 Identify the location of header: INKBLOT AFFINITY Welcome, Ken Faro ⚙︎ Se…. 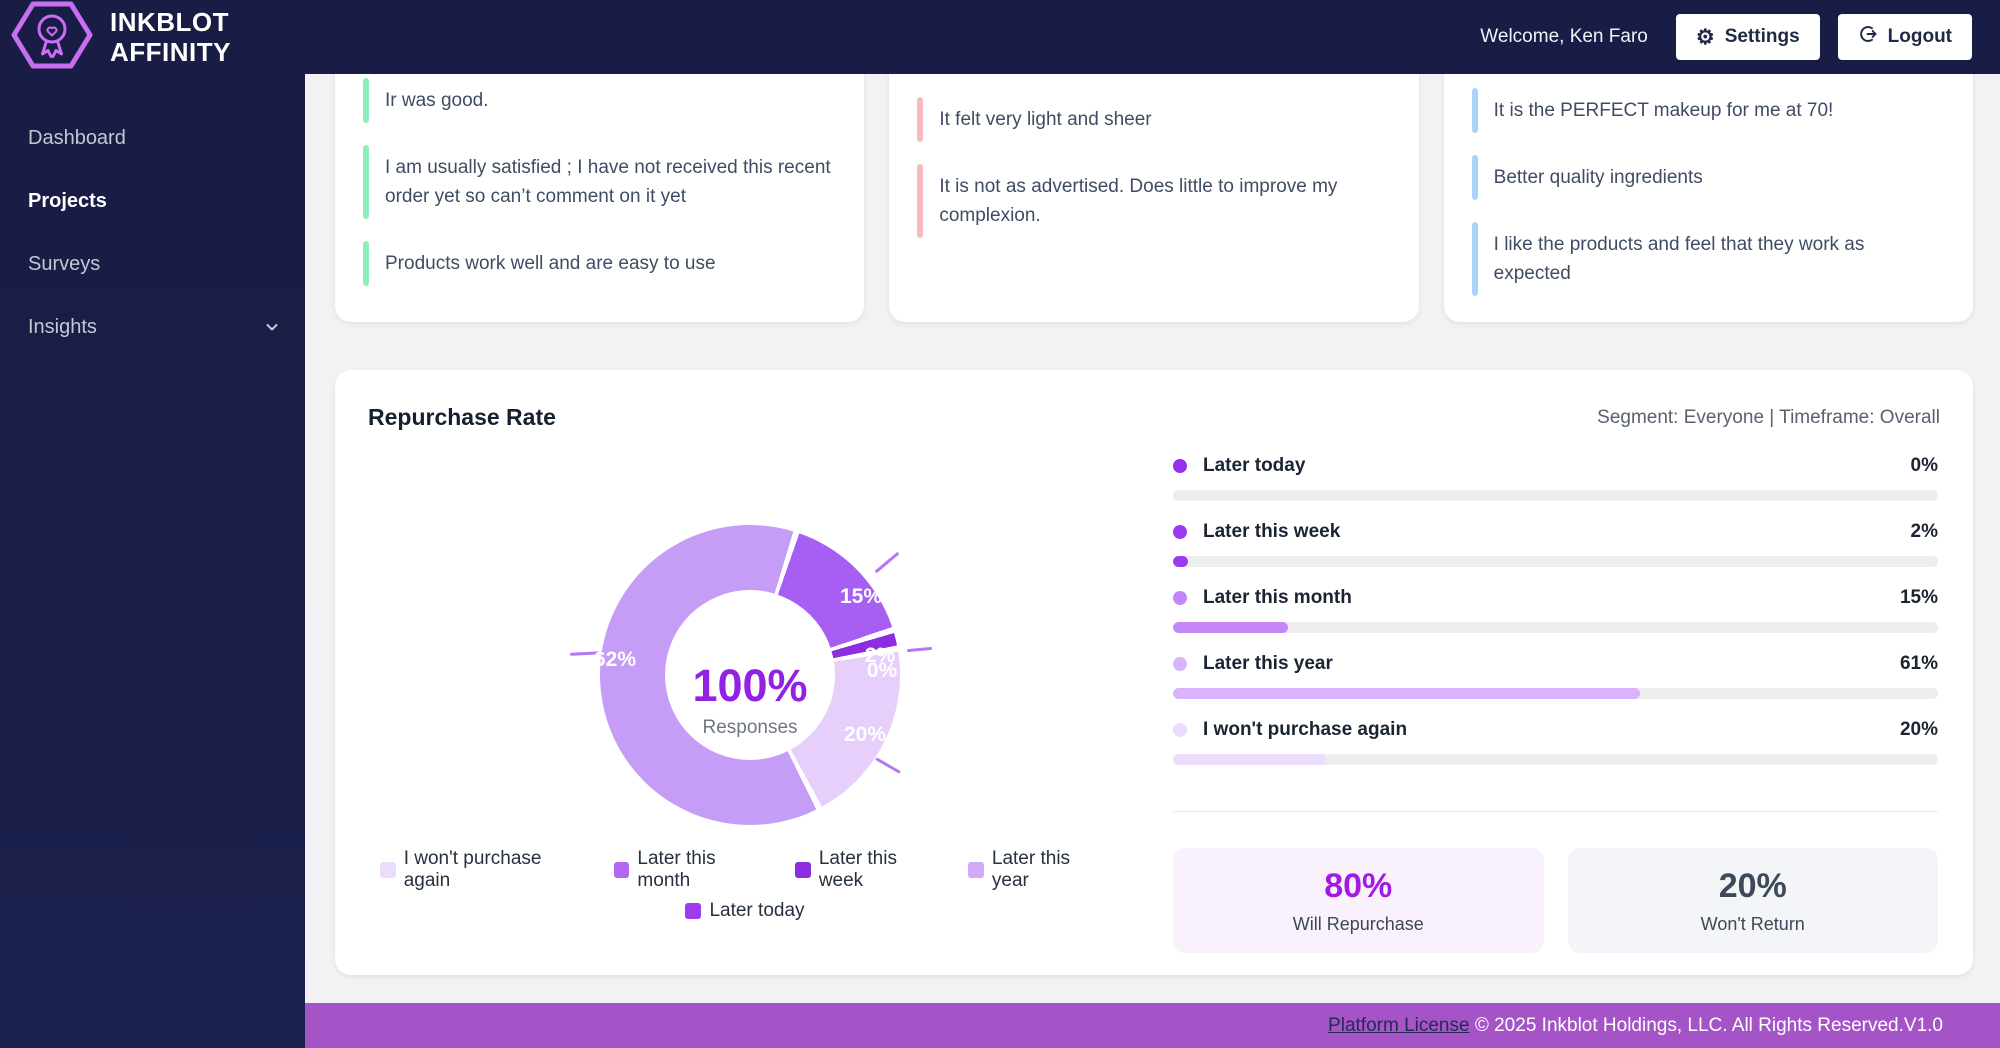
(1000, 37).